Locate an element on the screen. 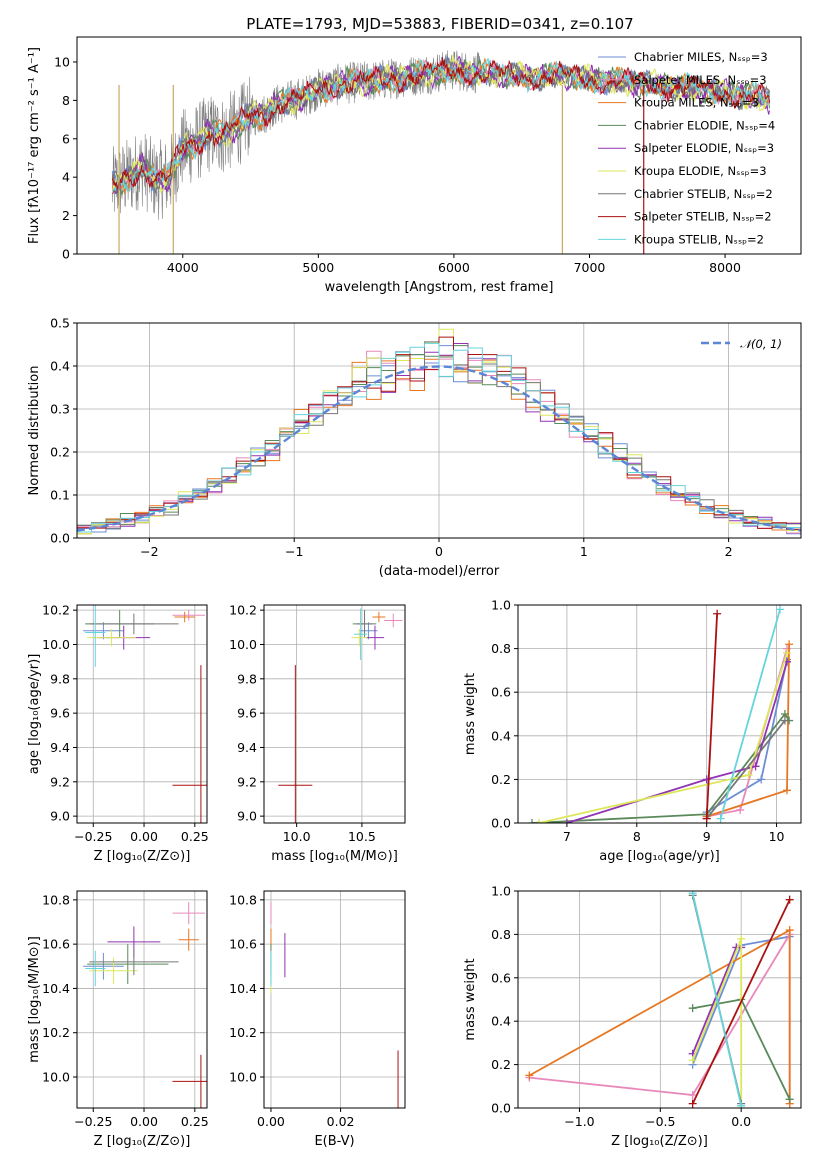 This screenshot has height=1170, width=819. z-weight-frame-rect is located at coordinates (659, 999).